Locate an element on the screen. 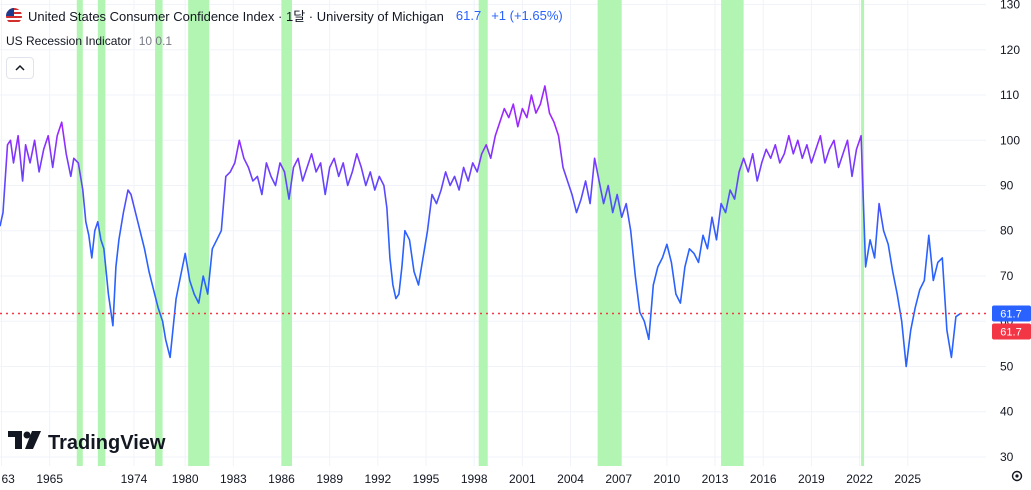 The image size is (1031, 490). y-tick-label: 110 is located at coordinates (1009, 95).